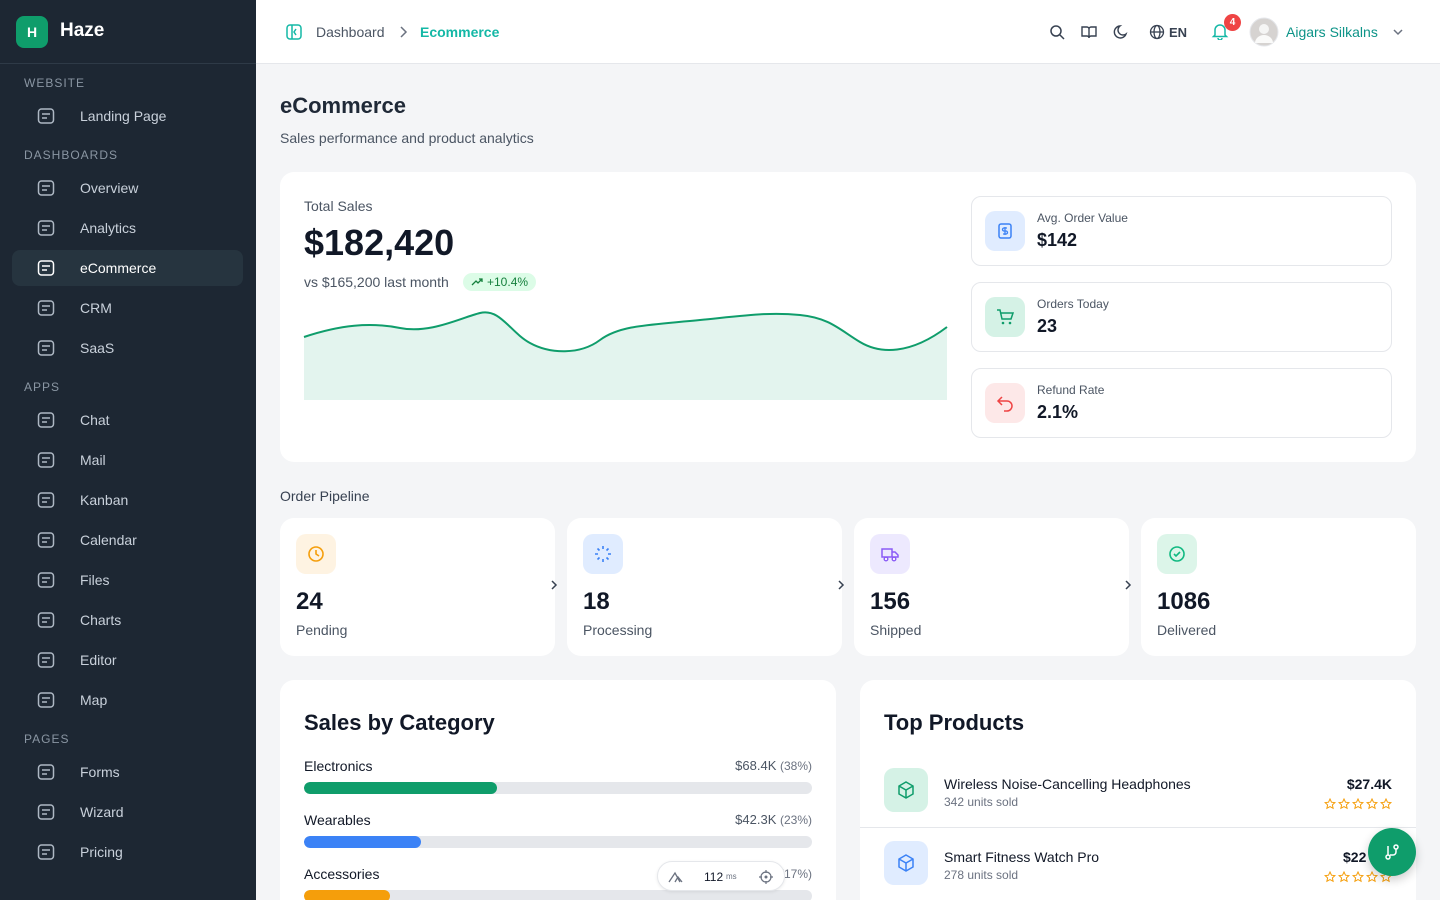  Describe the element at coordinates (795, 820) in the screenshot. I see `category-share: (23%)` at that location.